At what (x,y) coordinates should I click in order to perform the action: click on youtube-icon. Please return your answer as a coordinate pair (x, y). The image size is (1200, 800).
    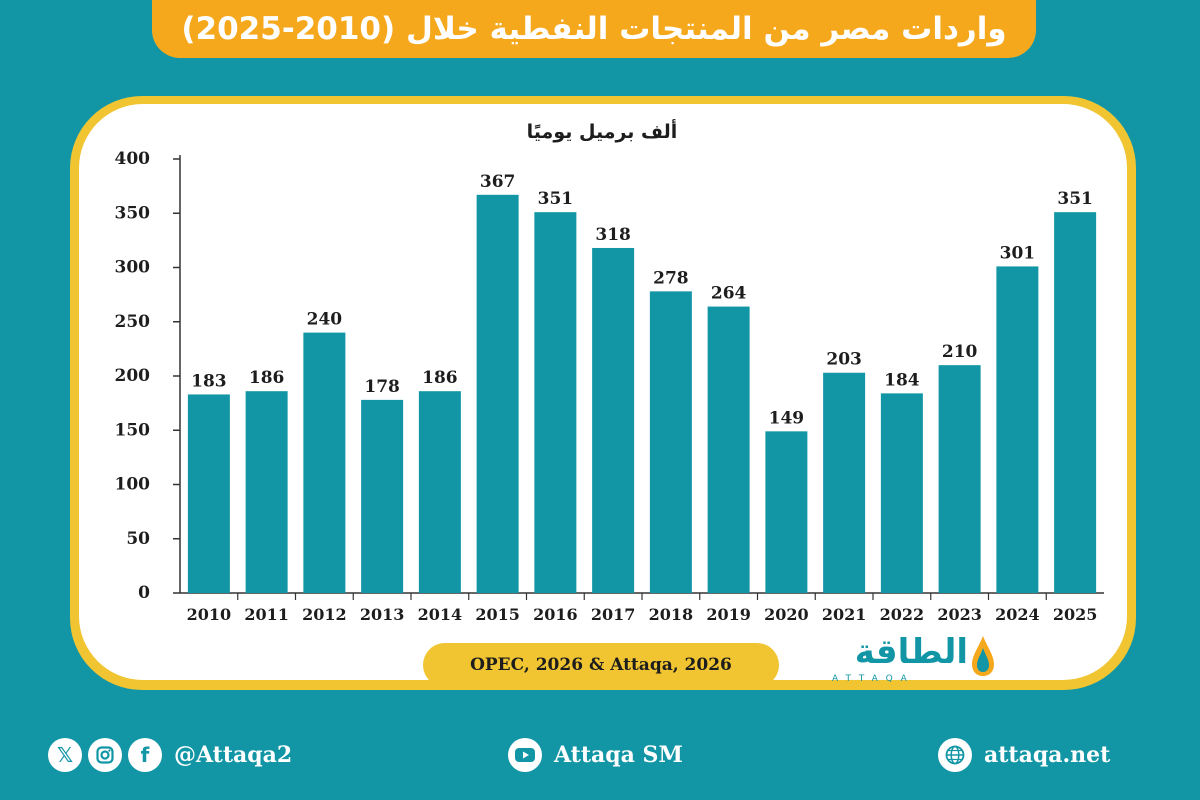
    Looking at the image, I should click on (525, 755).